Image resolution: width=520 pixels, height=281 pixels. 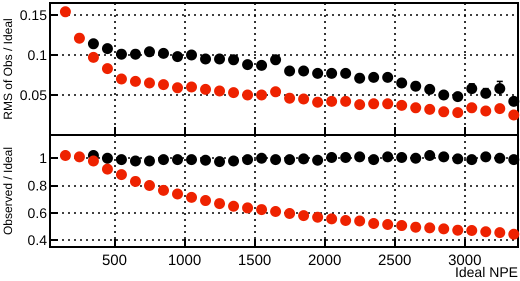 I want to click on y-axis-title: RMS of Obs / Ideal, so click(x=8, y=69).